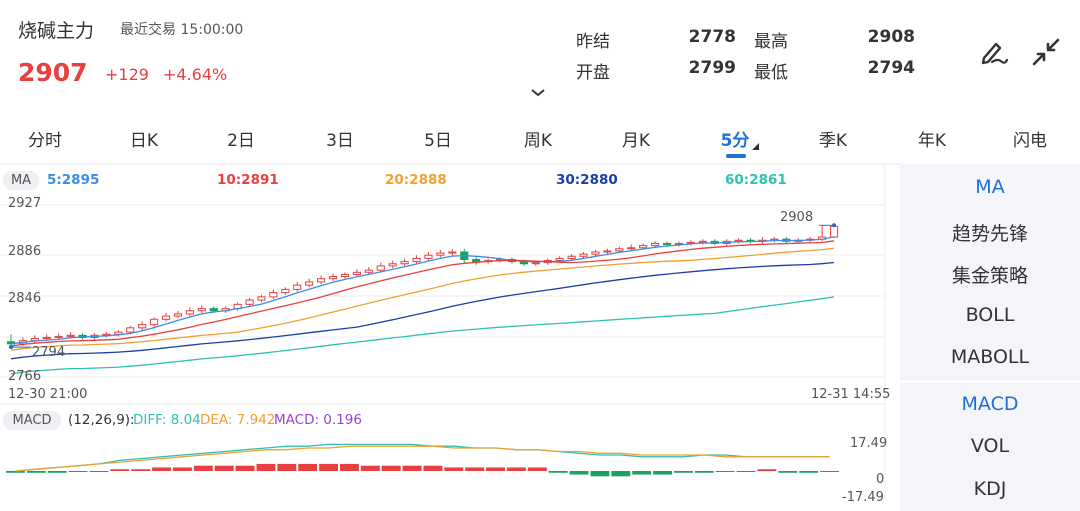 This screenshot has width=1080, height=511. I want to click on indicator-gold-strategy: 集金策略, so click(989, 276).